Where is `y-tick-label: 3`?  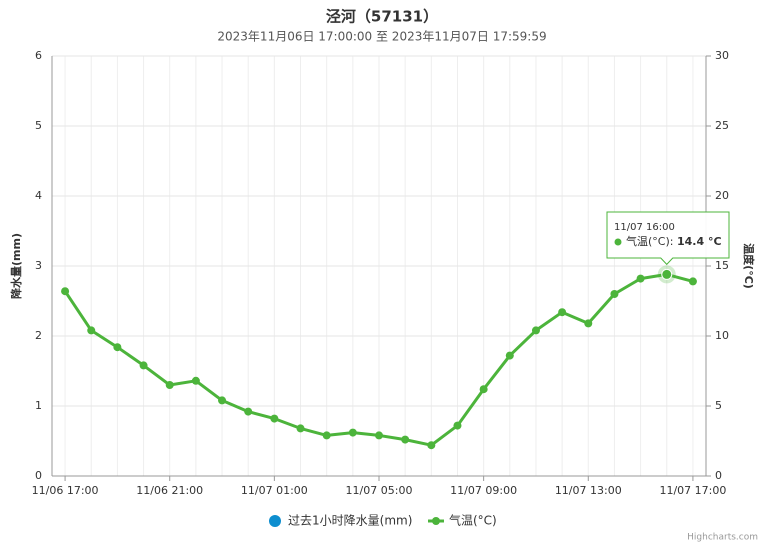 y-tick-label: 3 is located at coordinates (38, 265).